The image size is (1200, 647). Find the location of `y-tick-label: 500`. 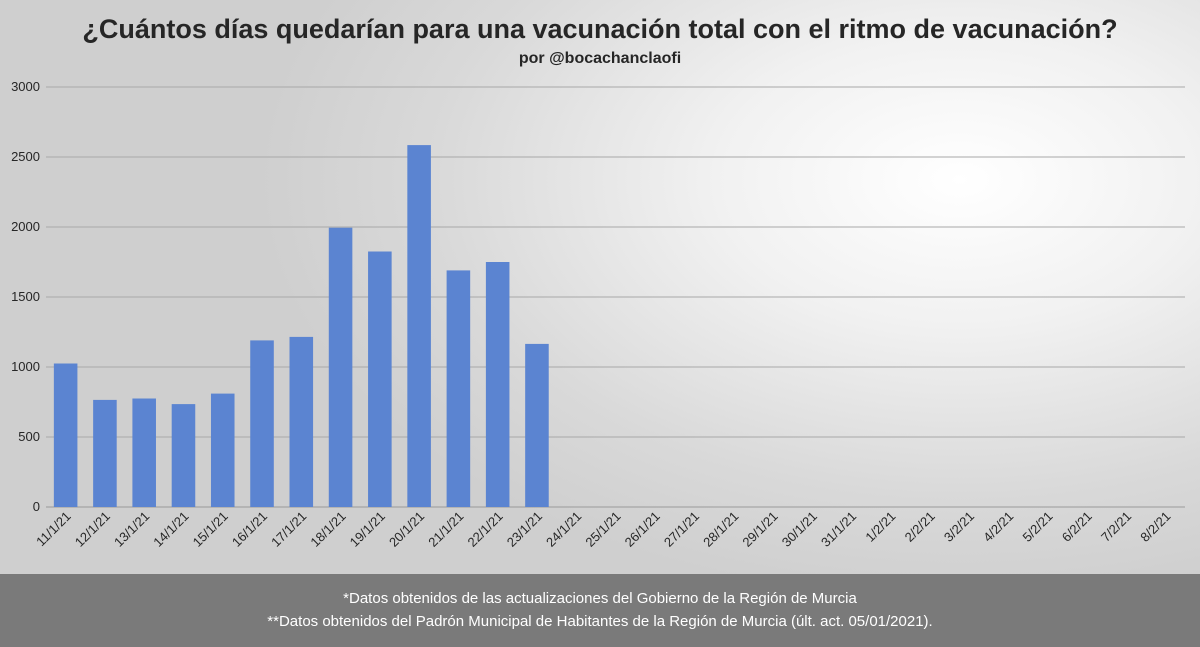

y-tick-label: 500 is located at coordinates (29, 436).